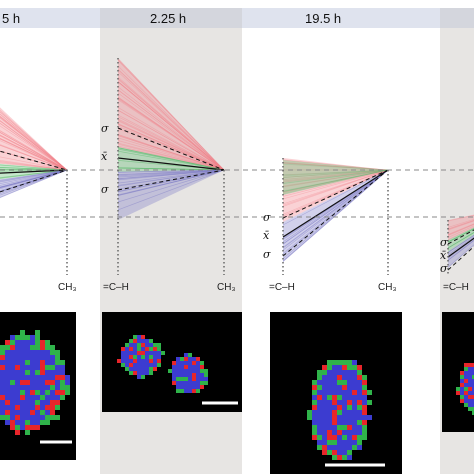 Image resolution: width=474 pixels, height=474 pixels. Describe the element at coordinates (171, 159) in the screenshot. I see `fan-panel-1-green-trace` at that location.